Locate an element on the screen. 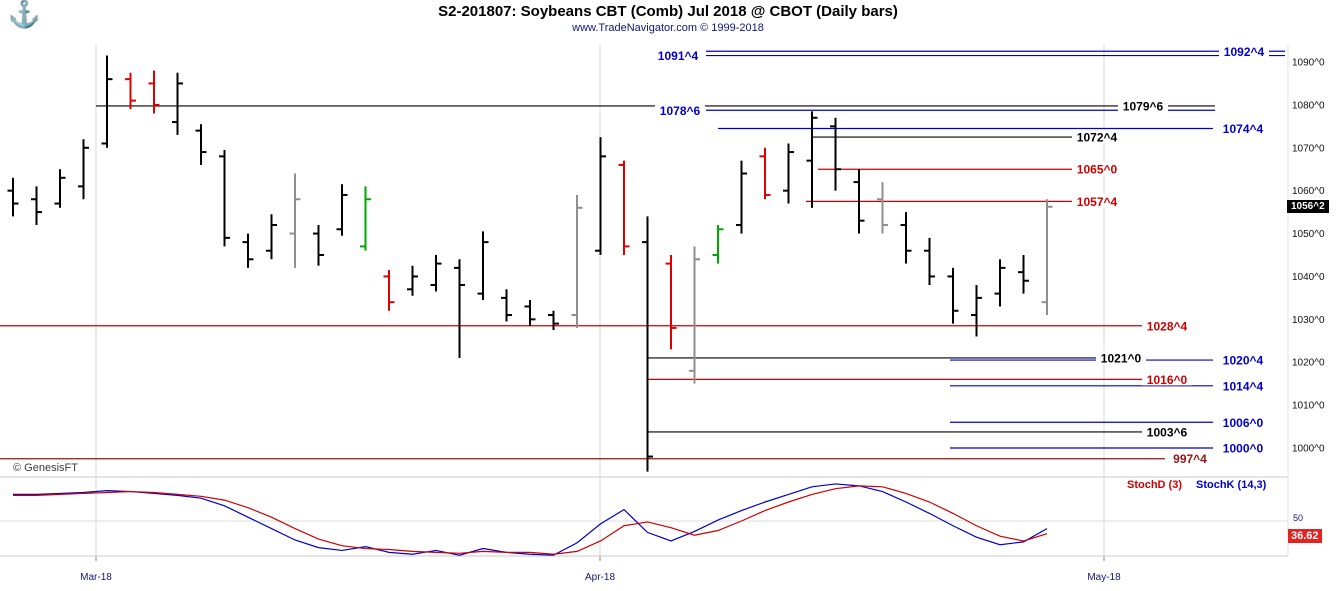 The width and height of the screenshot is (1336, 591). stochk-legend-label: StochK (14,3) is located at coordinates (1231, 485).